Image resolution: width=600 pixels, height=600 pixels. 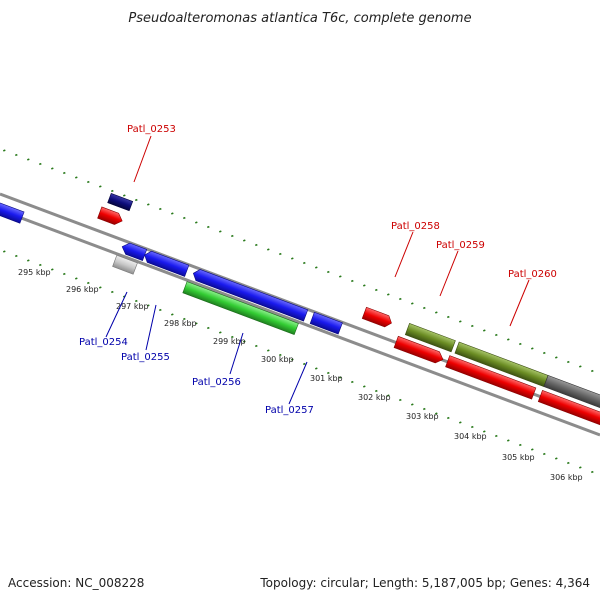 I want to click on accession-text: Accession: NC_008228, so click(x=76, y=583).